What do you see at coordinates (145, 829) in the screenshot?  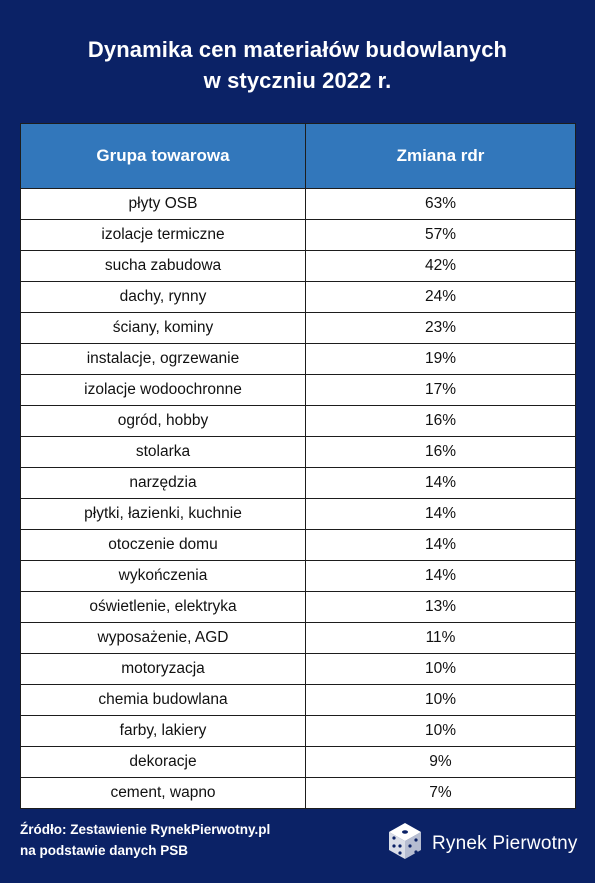 I see `source-line-1: Źródło: Zestawienie RynekPierwotny.pl` at bounding box center [145, 829].